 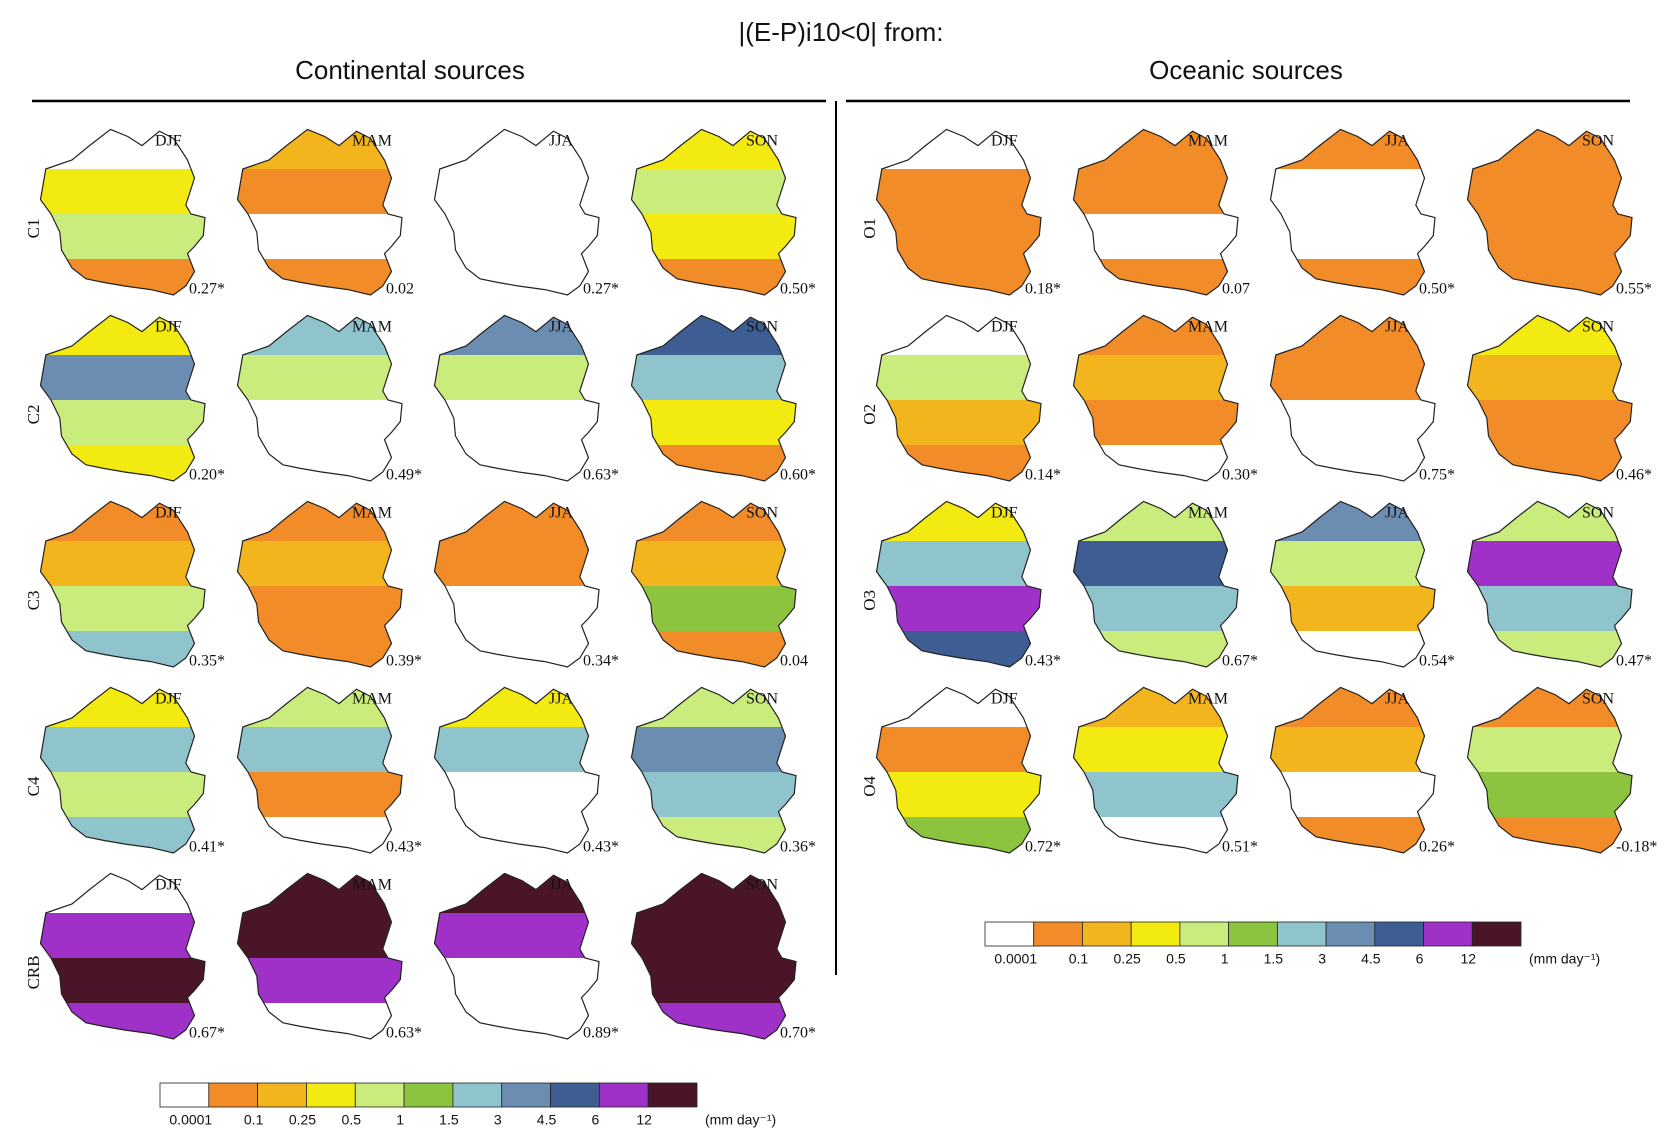 I want to click on map-panel: MAM 0.30*, so click(x=1165, y=399).